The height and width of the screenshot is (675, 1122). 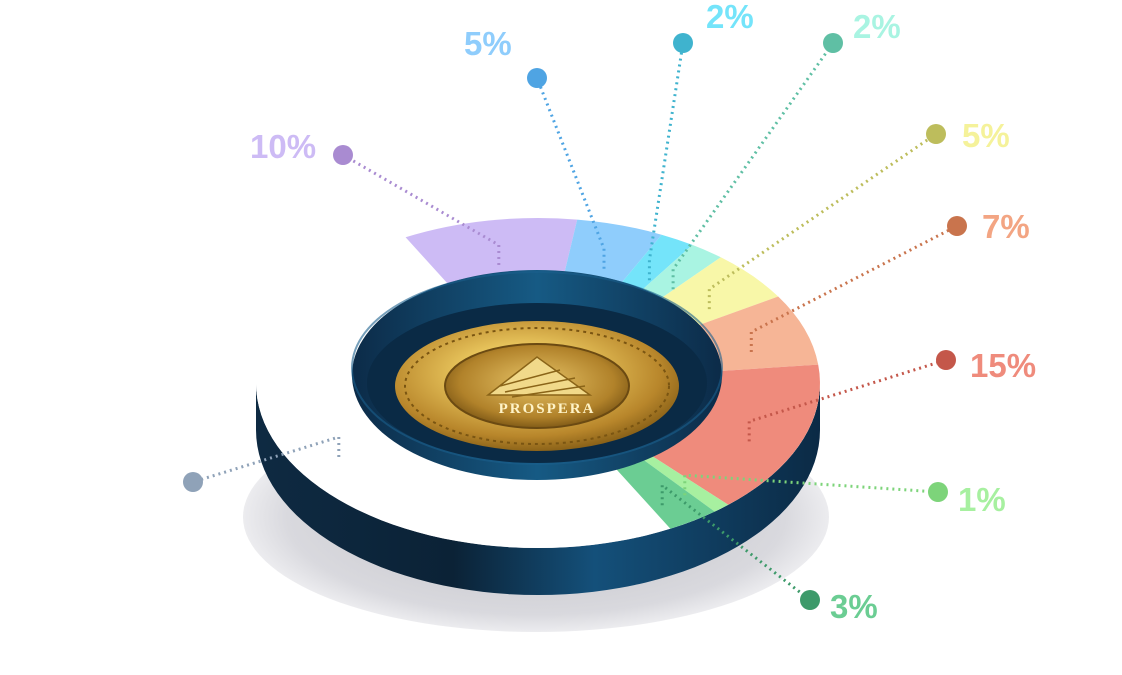 What do you see at coordinates (488, 43) in the screenshot?
I see `label-1: 5%` at bounding box center [488, 43].